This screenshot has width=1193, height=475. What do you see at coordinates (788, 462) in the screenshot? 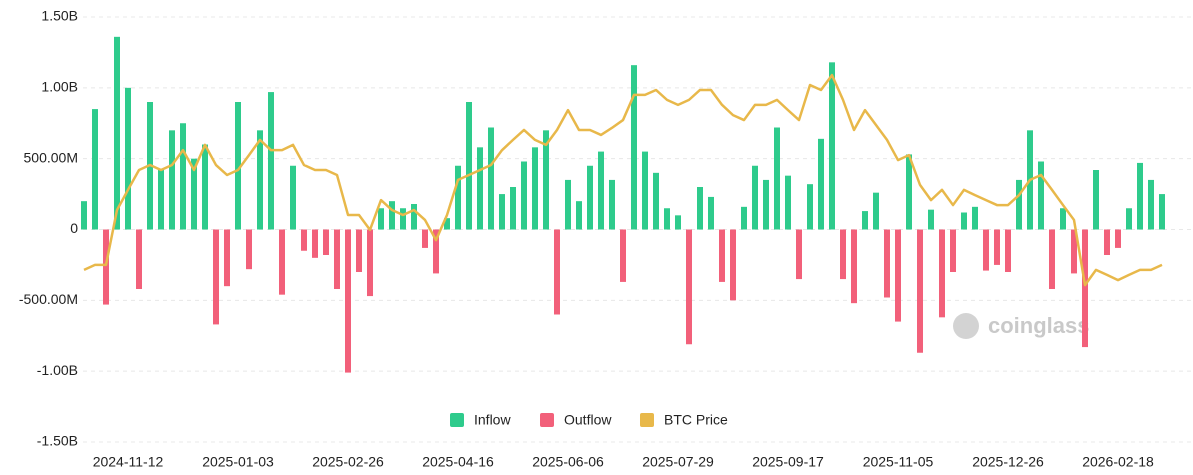
I see `x-tick-label: 2025-09-17` at bounding box center [788, 462].